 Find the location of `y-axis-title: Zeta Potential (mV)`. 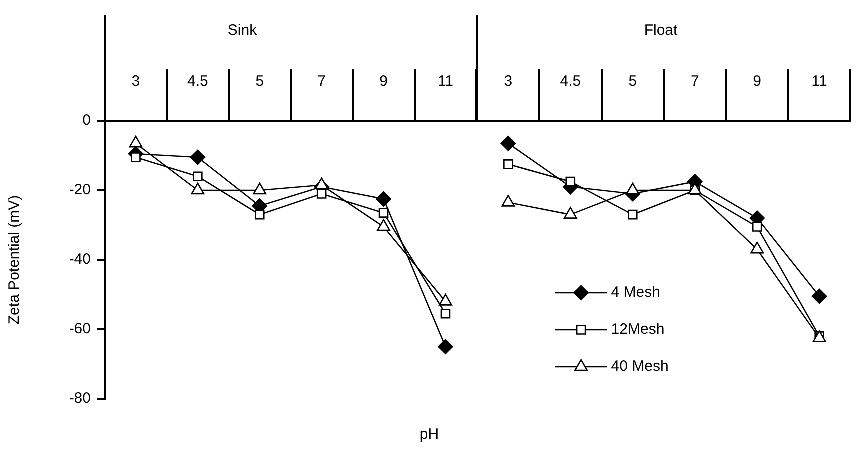

y-axis-title: Zeta Potential (mV) is located at coordinates (15, 260).